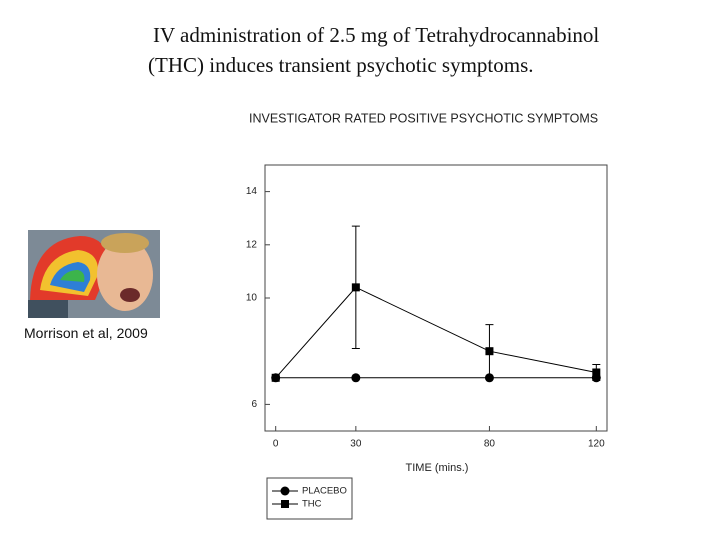  I want to click on legend-label: PLACEBO, so click(324, 491).